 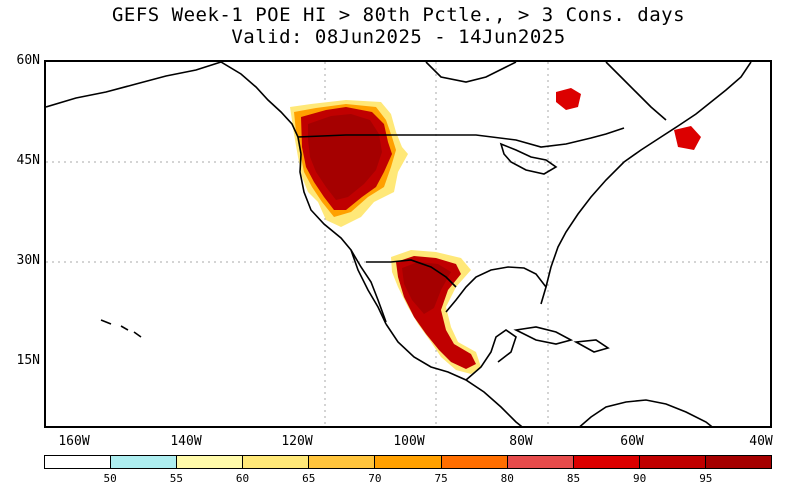 What do you see at coordinates (110, 478) in the screenshot?
I see `colorbar-label: 50` at bounding box center [110, 478].